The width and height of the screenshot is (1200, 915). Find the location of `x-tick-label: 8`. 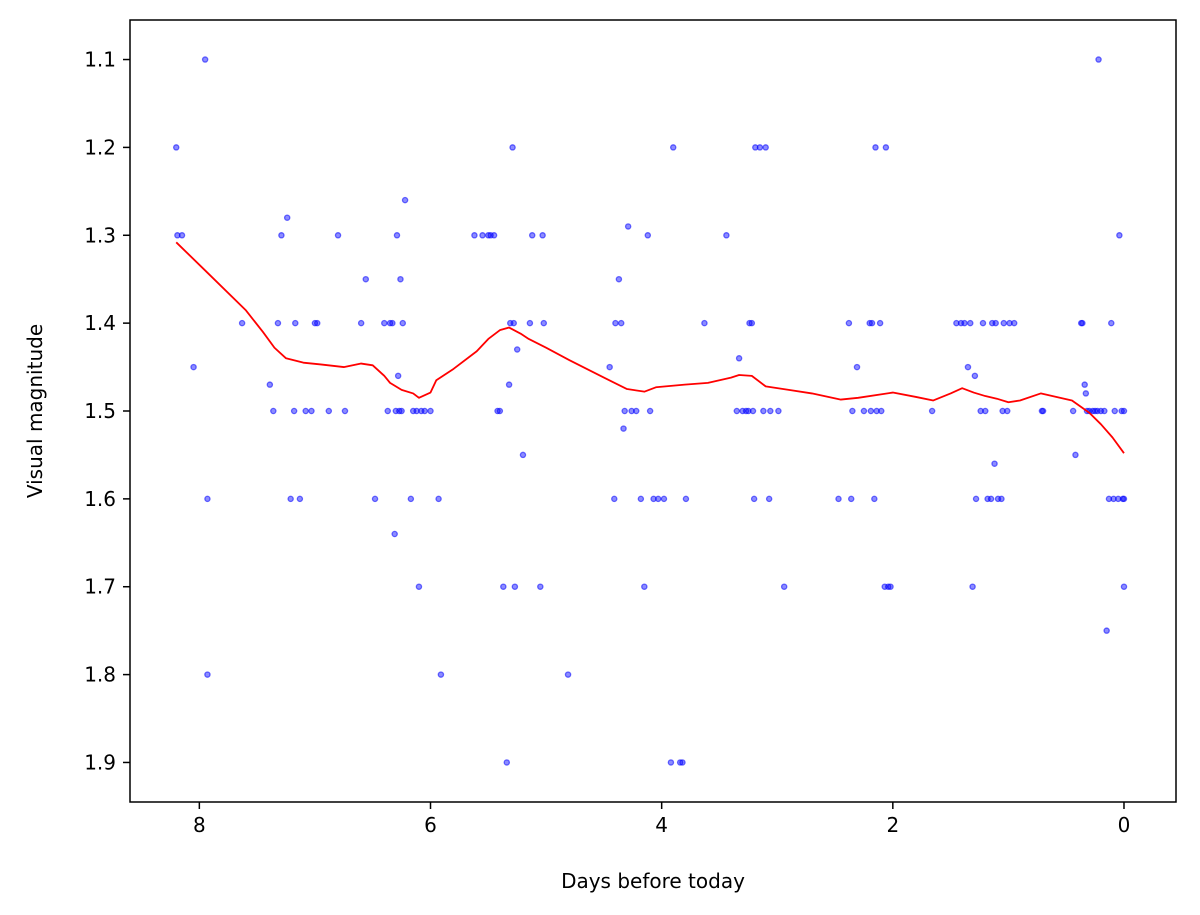

x-tick-label: 8 is located at coordinates (199, 825).